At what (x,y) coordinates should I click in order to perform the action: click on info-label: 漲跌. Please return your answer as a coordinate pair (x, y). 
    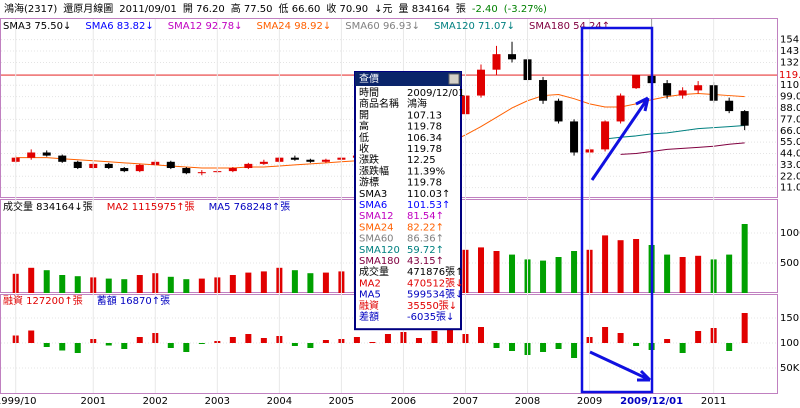
    Looking at the image, I should click on (369, 159).